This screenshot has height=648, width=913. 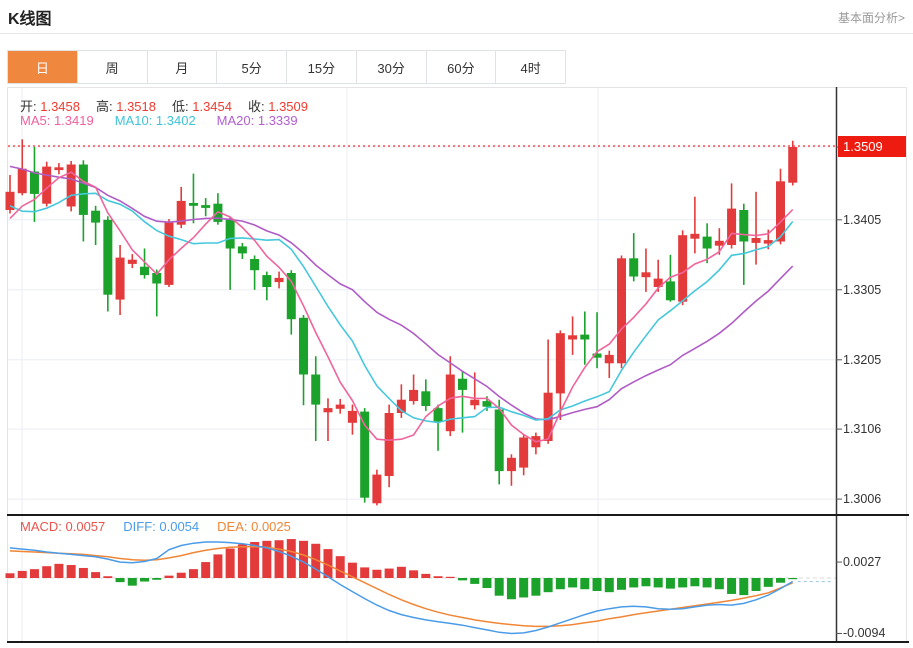 I want to click on fundamental-analysis-link: 基本面分析>, so click(x=871, y=18).